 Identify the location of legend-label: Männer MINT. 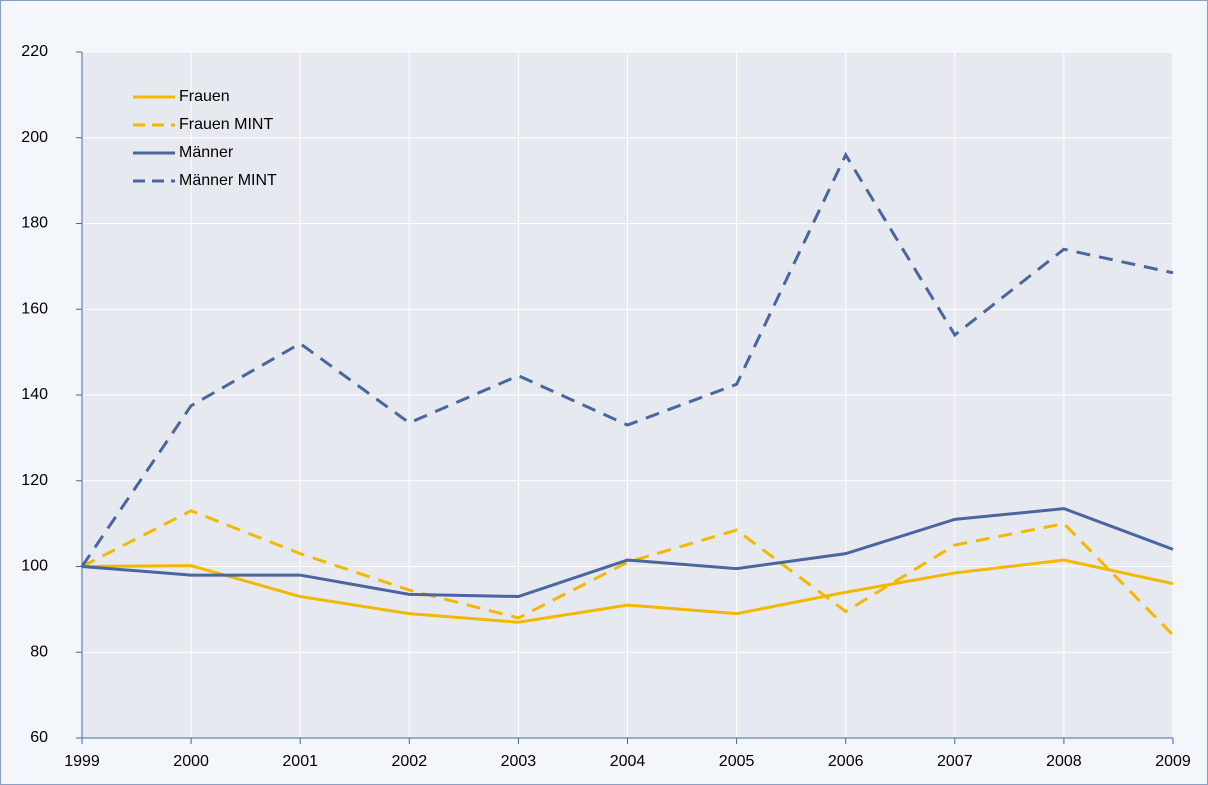
(228, 180).